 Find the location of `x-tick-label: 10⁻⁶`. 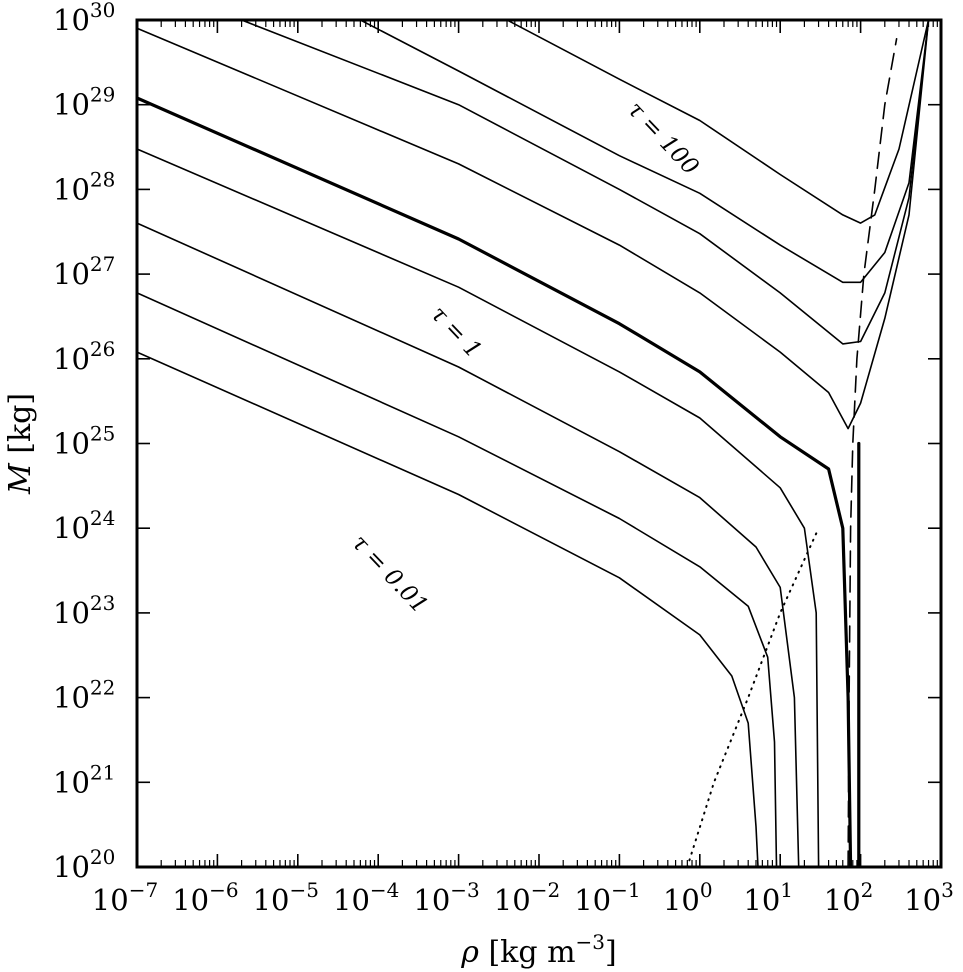

x-tick-label: 10⁻⁶ is located at coordinates (205, 897).